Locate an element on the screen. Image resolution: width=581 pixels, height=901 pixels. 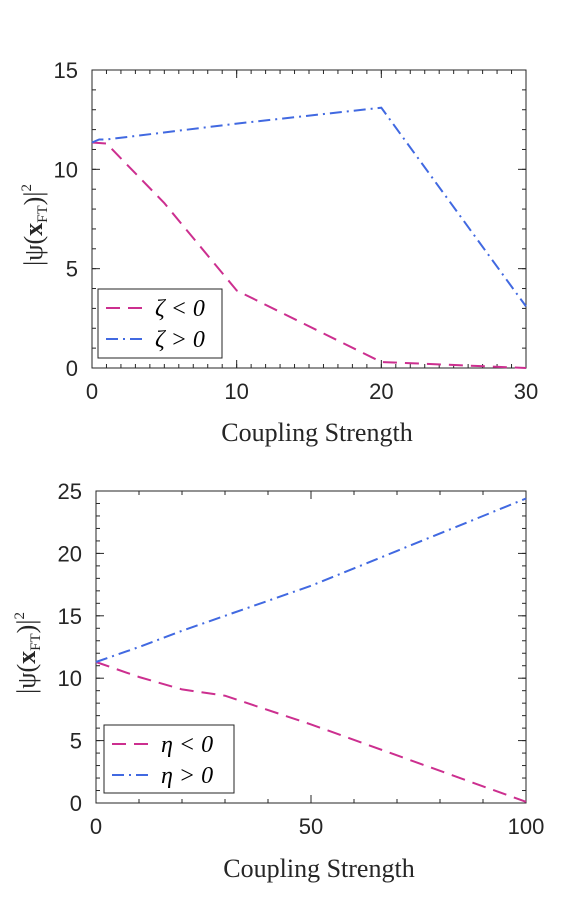
y-tick-label: 25 is located at coordinates (70, 491).